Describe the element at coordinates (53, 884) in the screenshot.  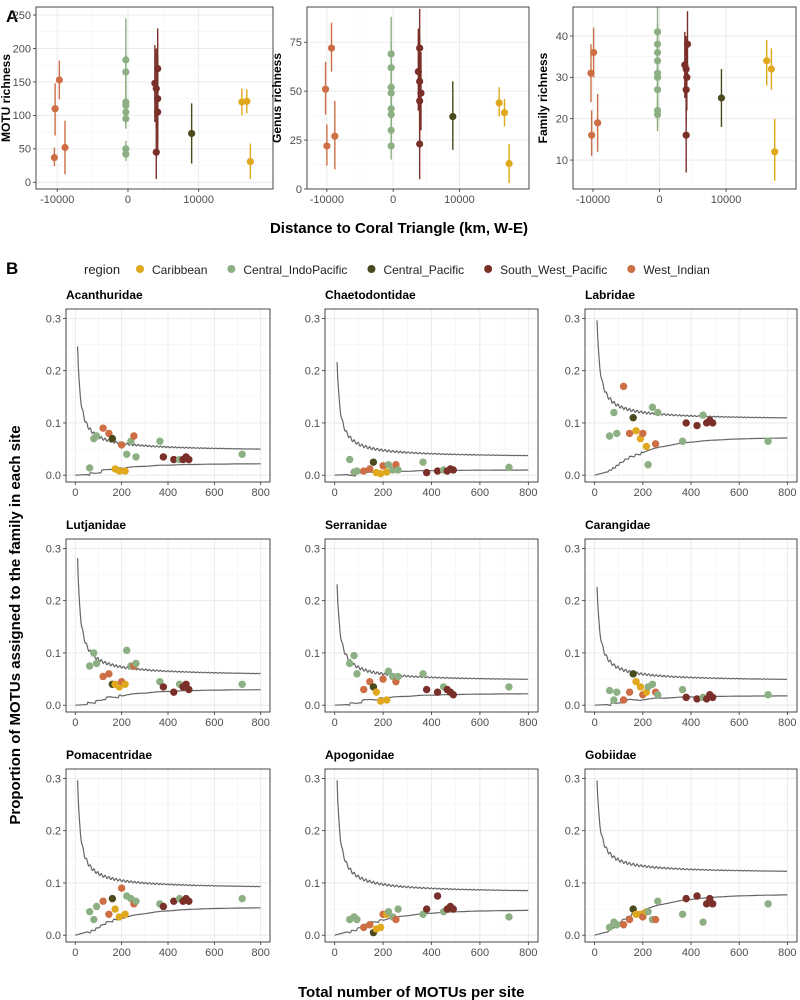
I see `facet-pomacentridae-y-tick-label: 0.1` at that location.